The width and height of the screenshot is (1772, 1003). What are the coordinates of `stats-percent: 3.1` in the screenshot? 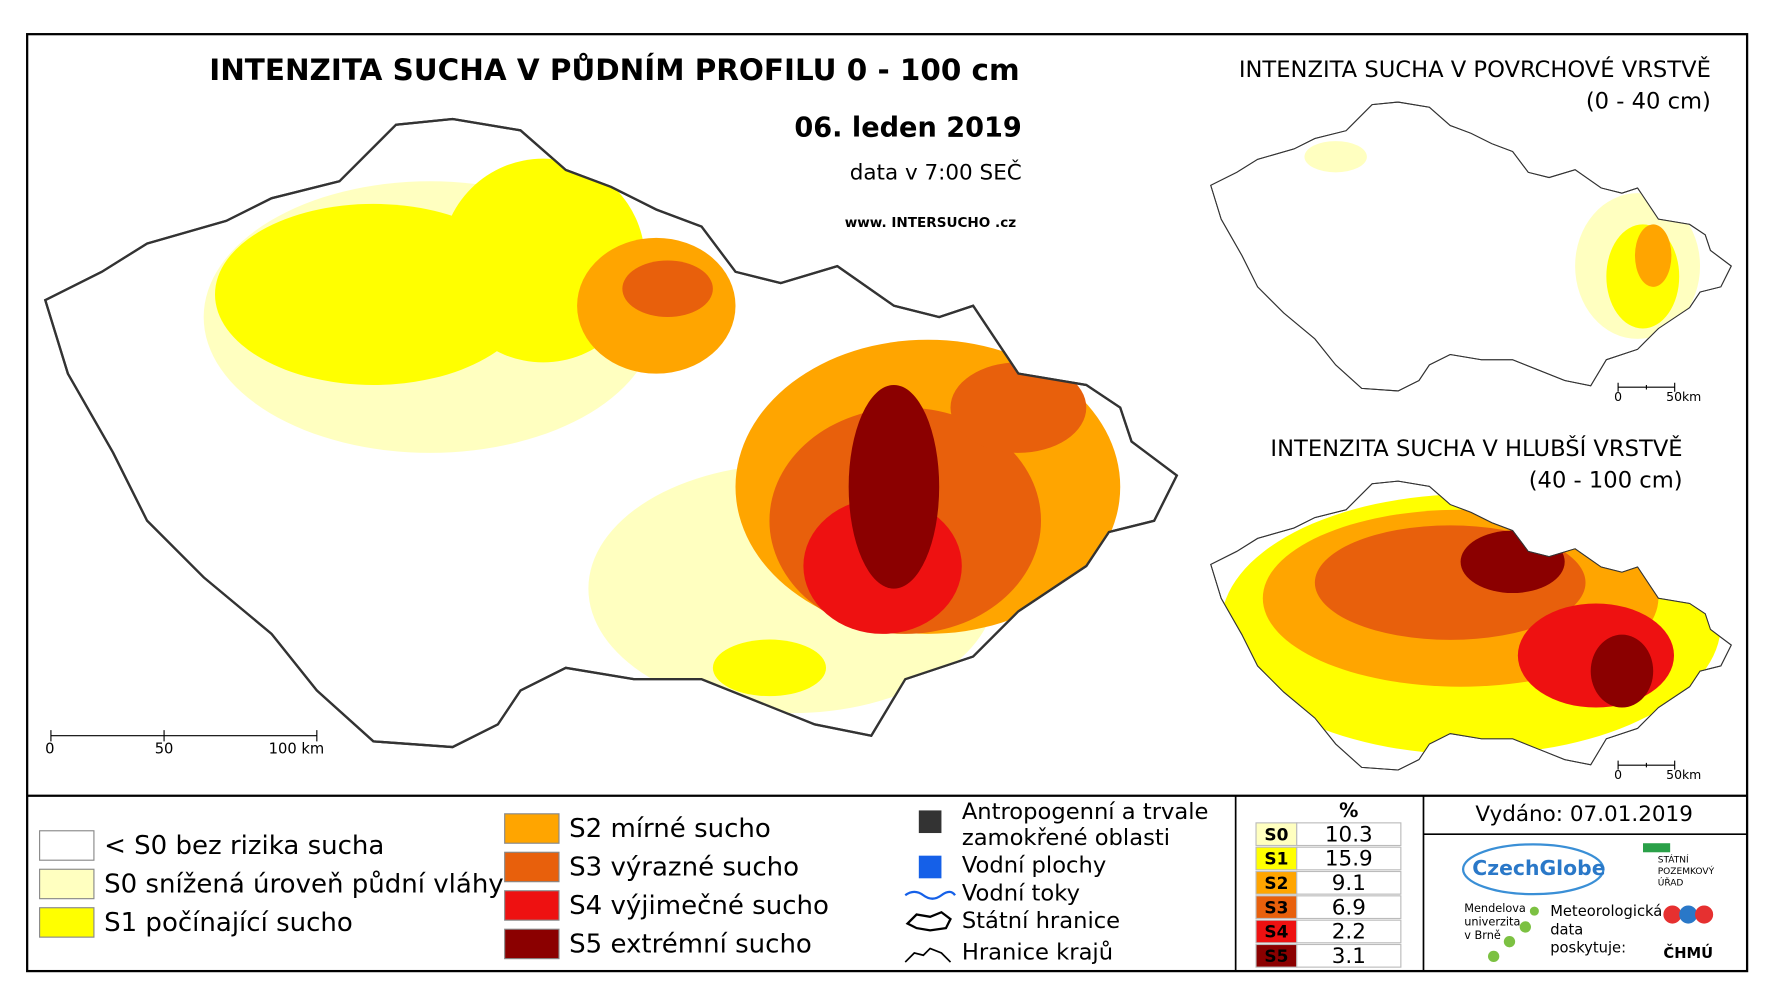 It's located at (1349, 956).